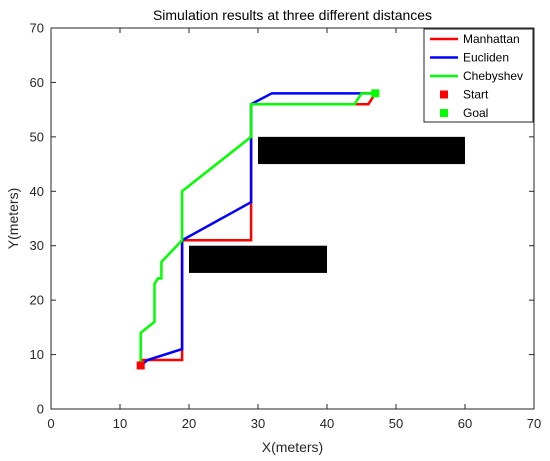 Image resolution: width=550 pixels, height=461 pixels. Describe the element at coordinates (189, 423) in the screenshot. I see `x-tick-label: 20` at that location.